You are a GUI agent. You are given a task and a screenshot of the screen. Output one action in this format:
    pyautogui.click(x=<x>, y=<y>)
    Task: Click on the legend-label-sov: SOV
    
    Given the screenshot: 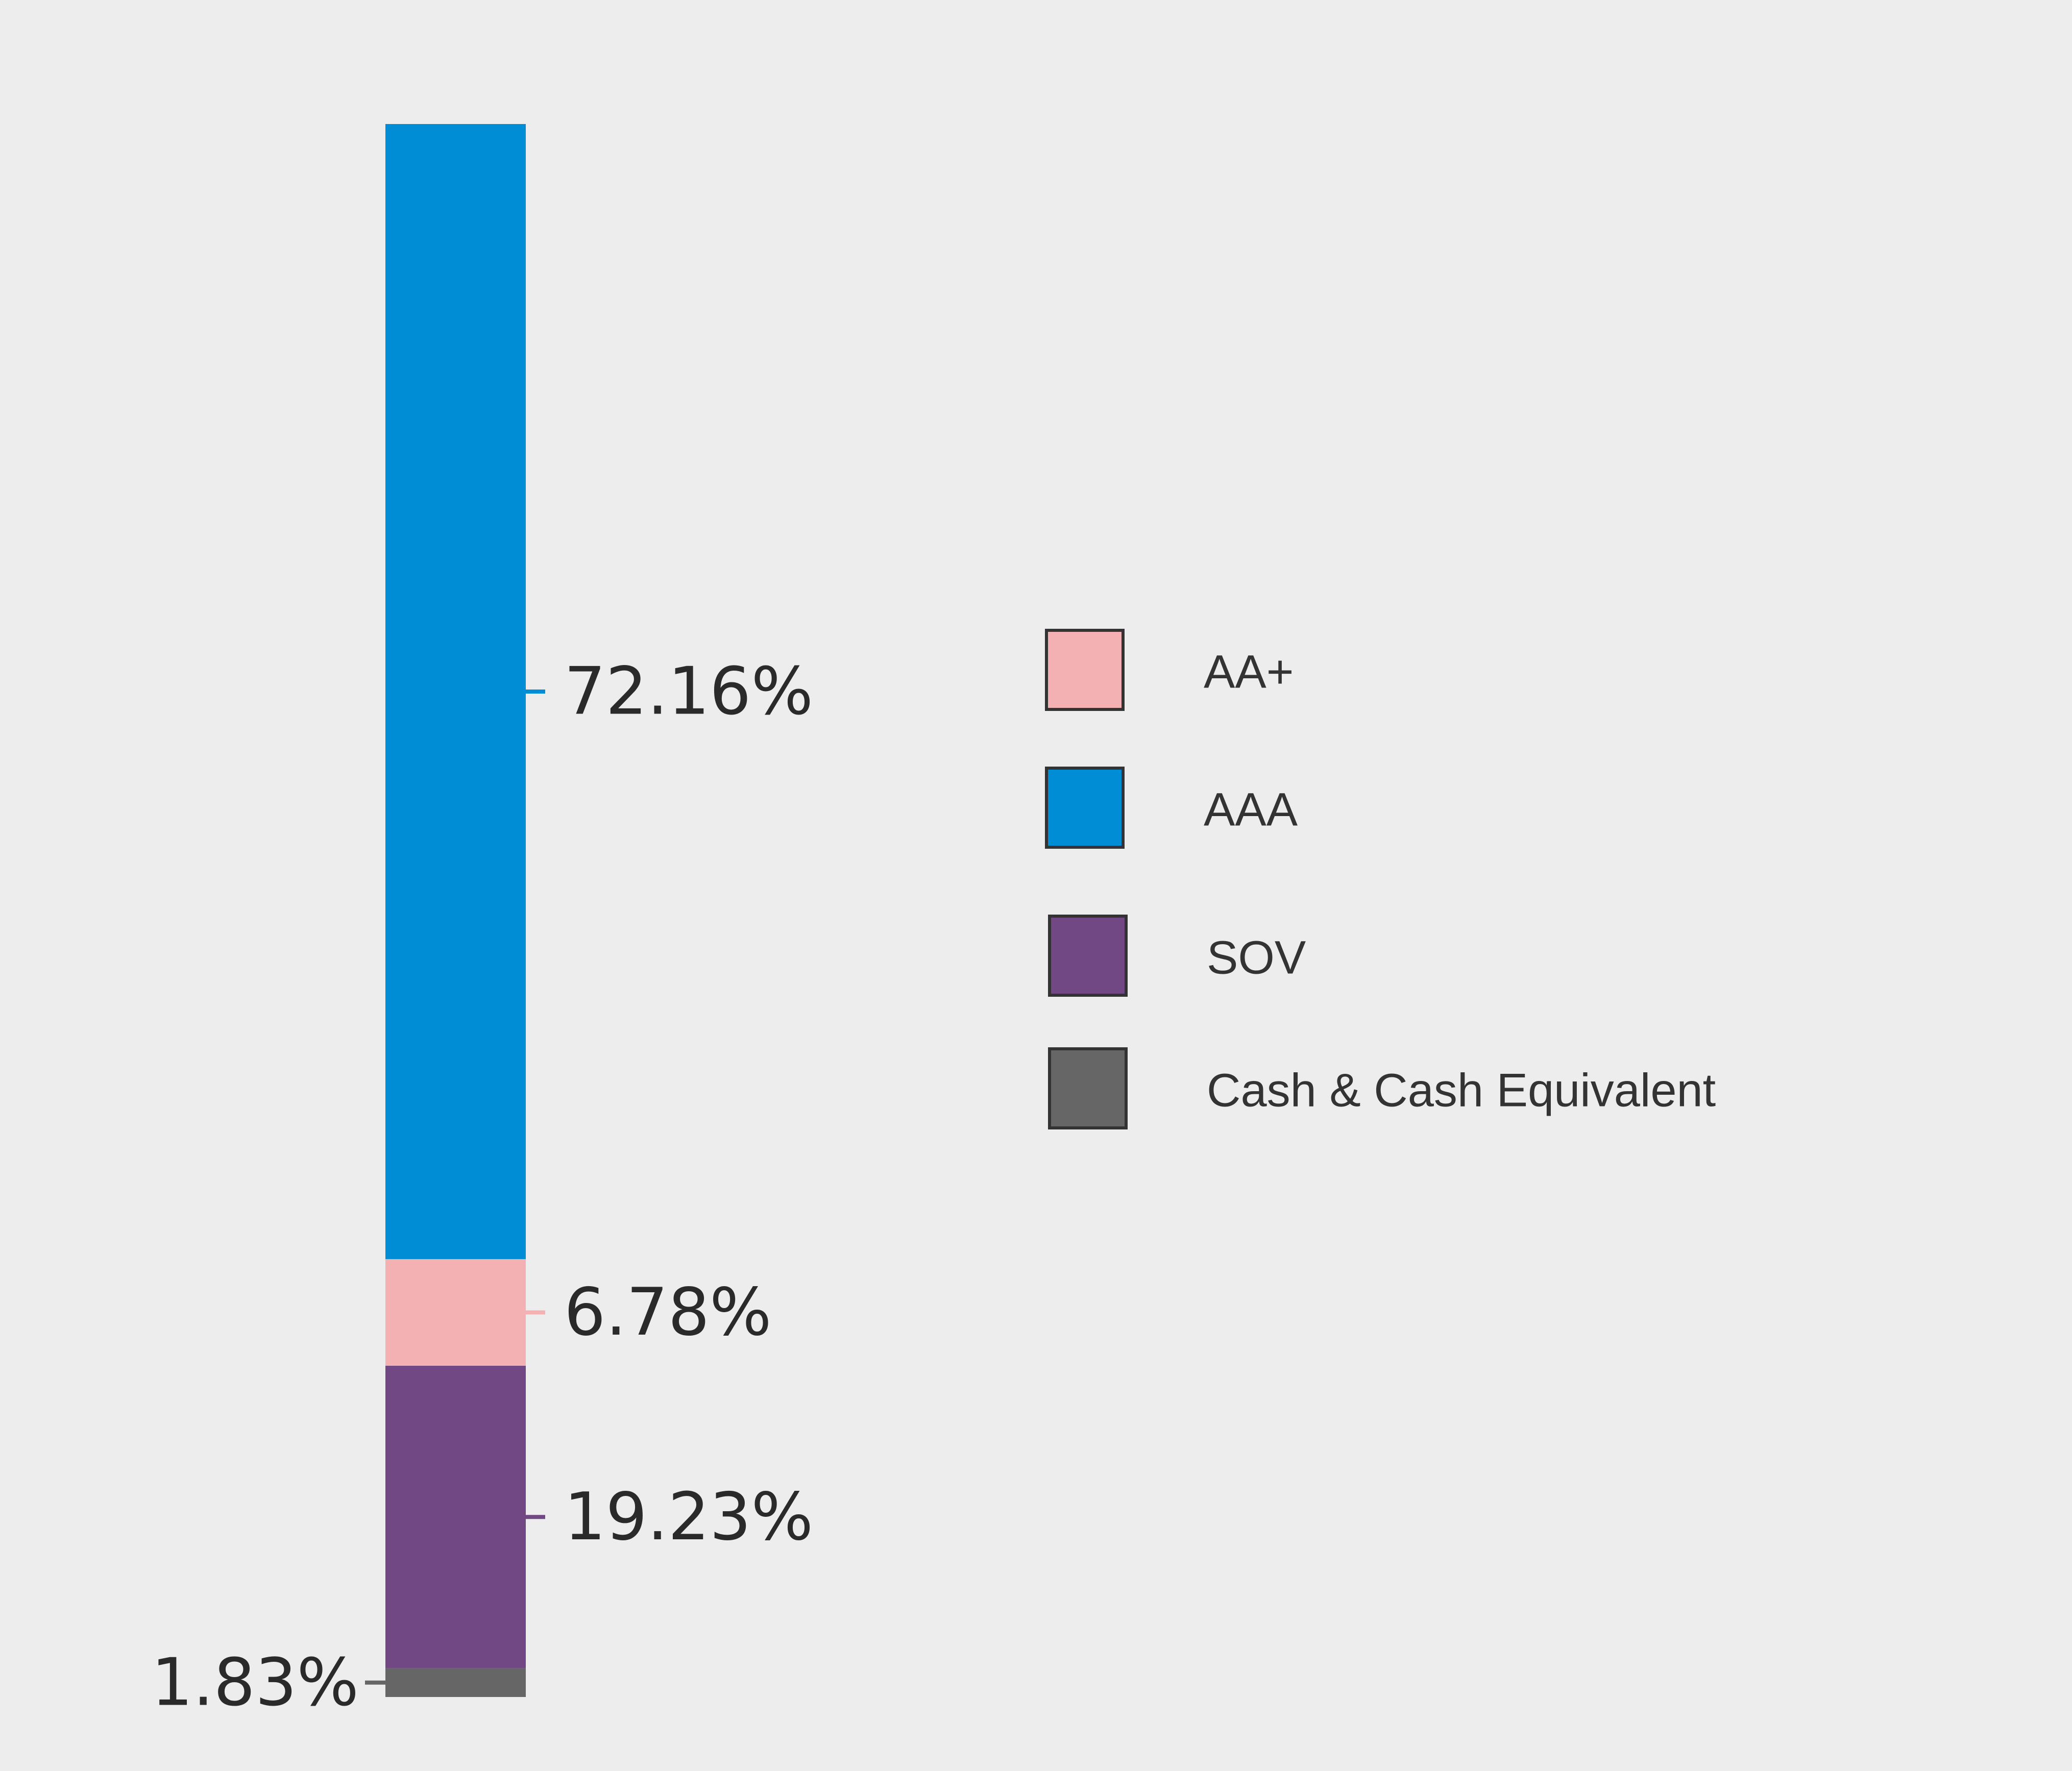 What is the action you would take?
    pyautogui.click(x=1256, y=958)
    